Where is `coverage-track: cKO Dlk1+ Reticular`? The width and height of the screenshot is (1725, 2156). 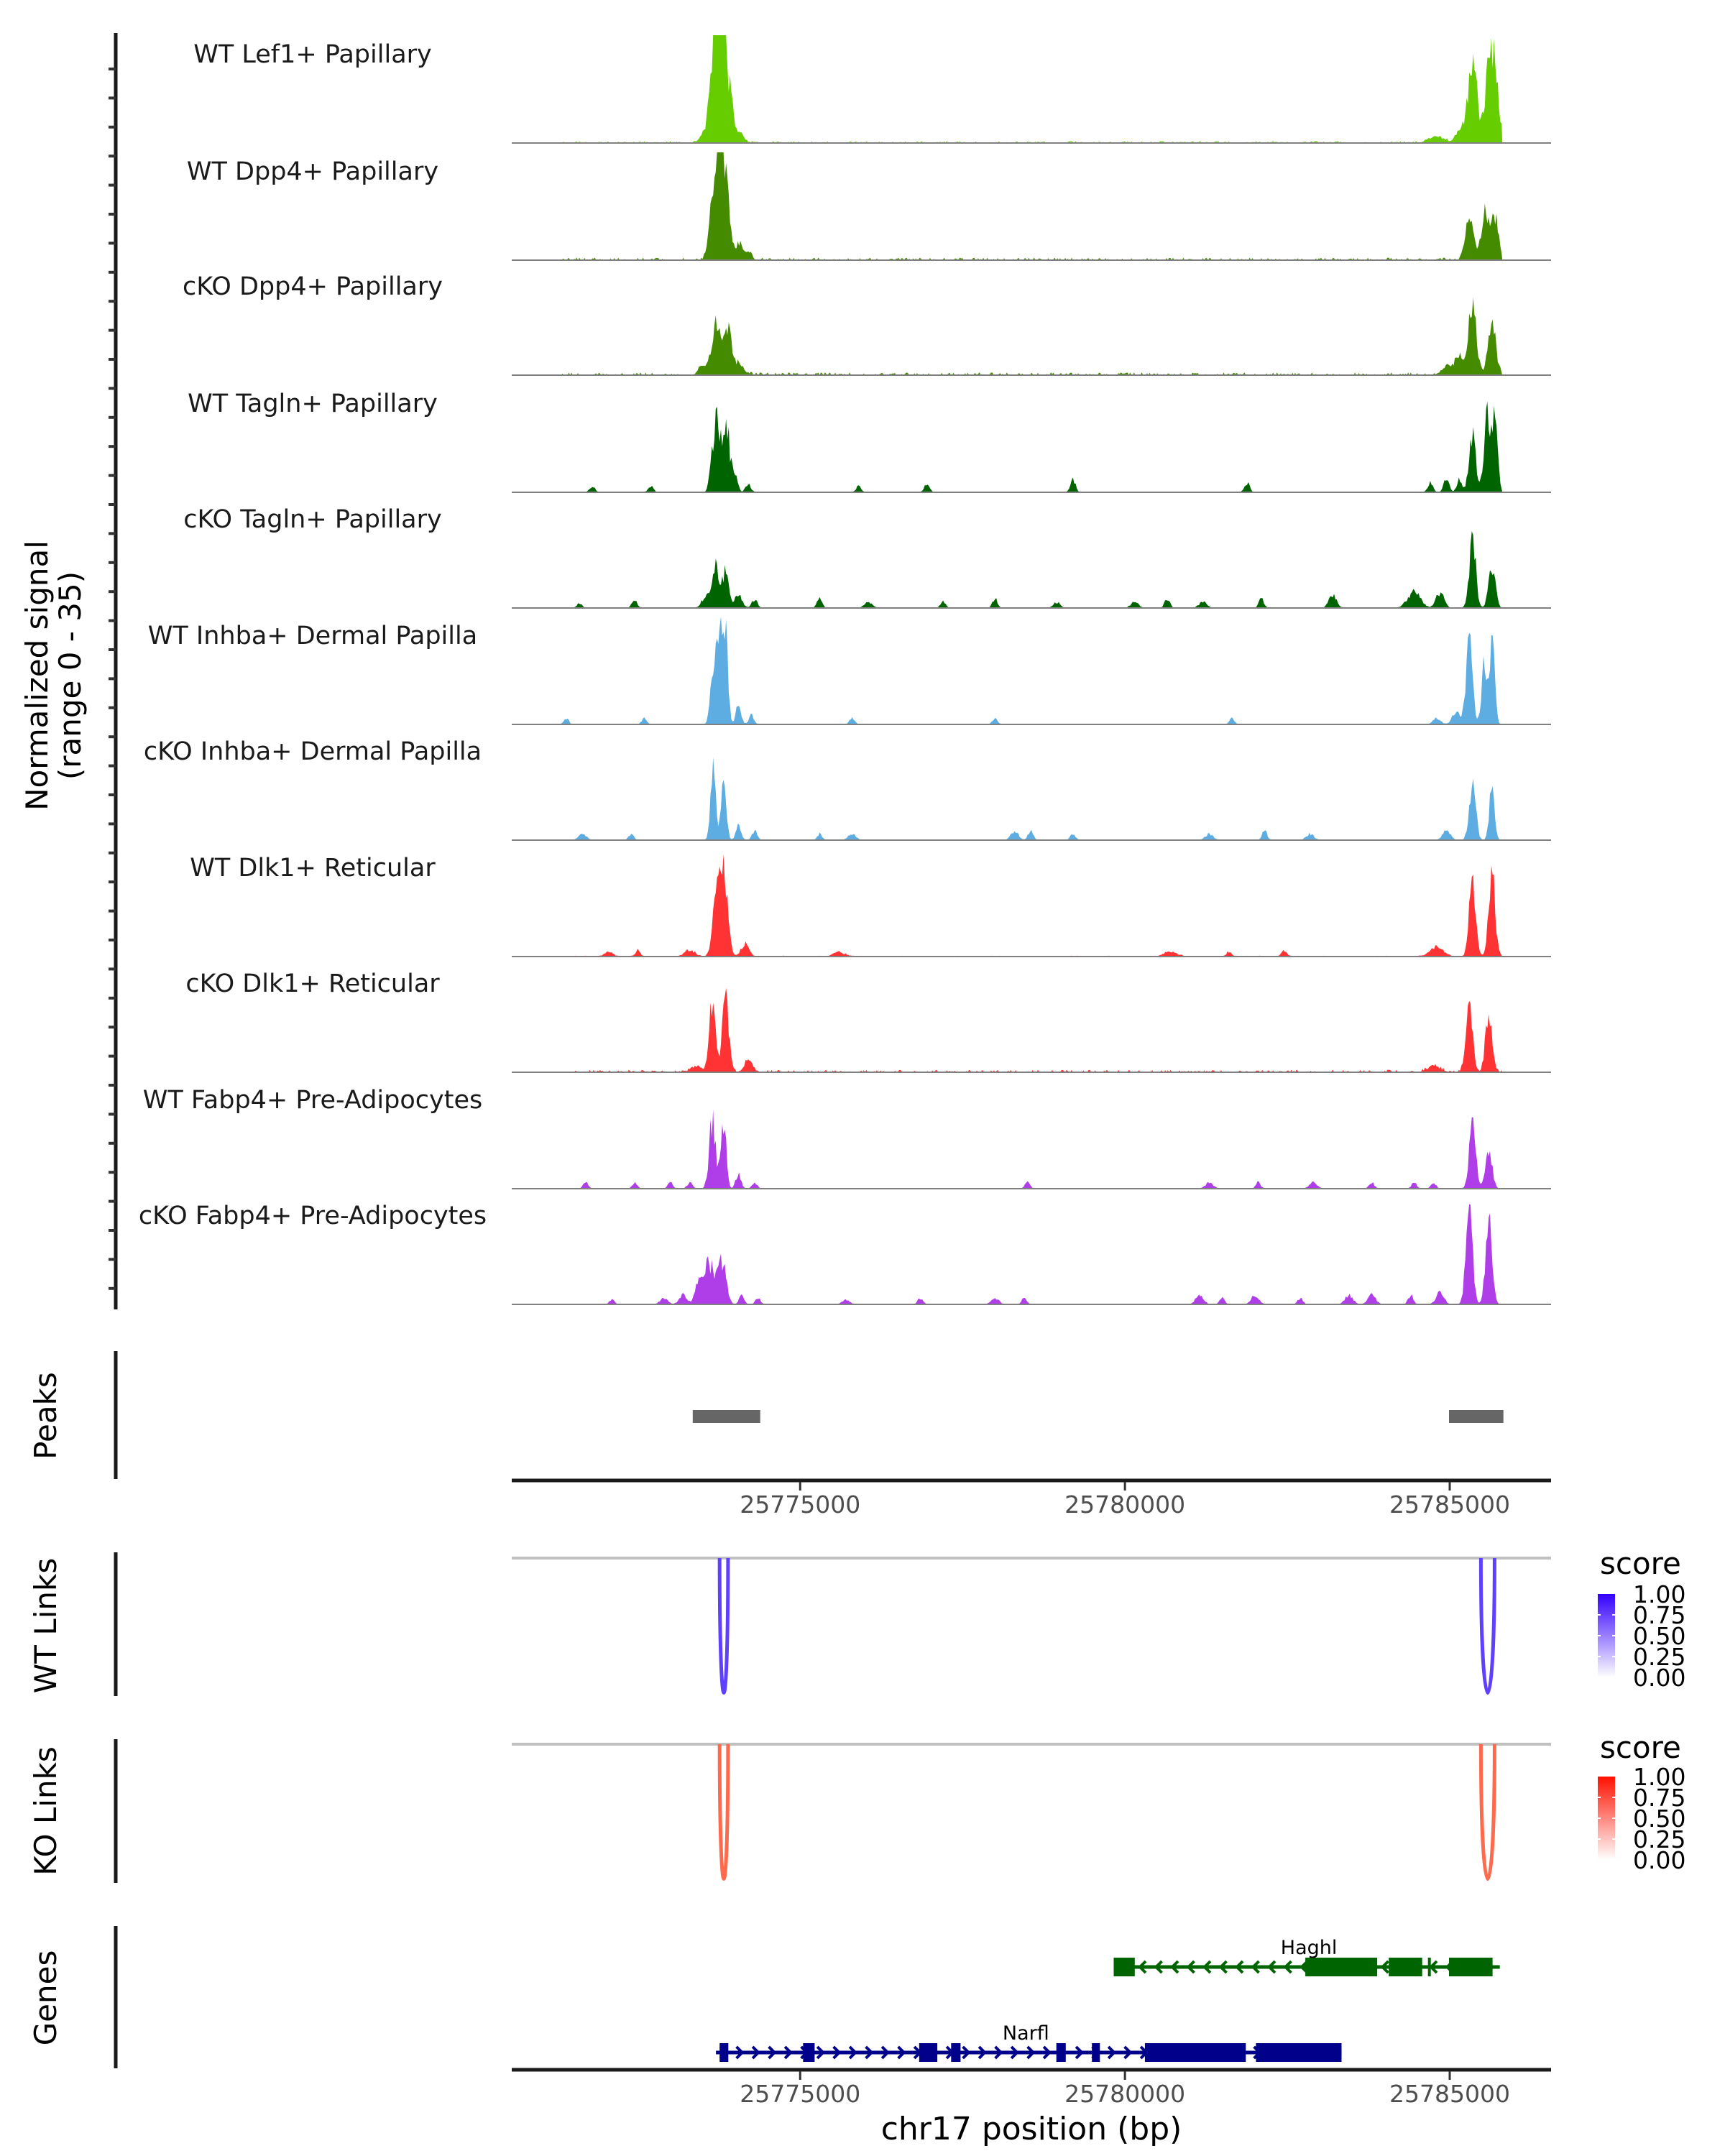 coverage-track: cKO Dlk1+ Reticular is located at coordinates (868, 1021).